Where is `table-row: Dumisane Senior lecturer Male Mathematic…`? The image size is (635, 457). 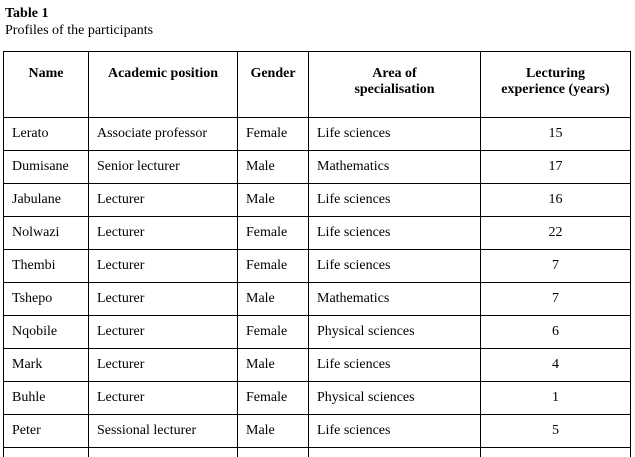 table-row: Dumisane Senior lecturer Male Mathematic… is located at coordinates (317, 167).